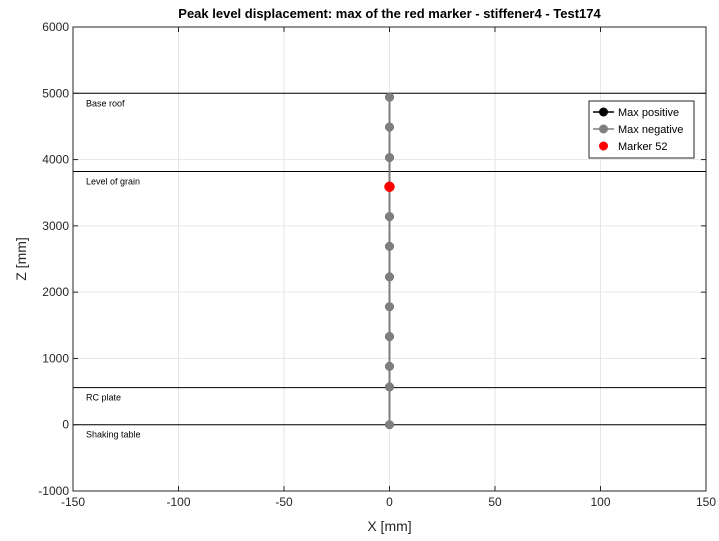  I want to click on legend: Max positive Max negative Marker 52, so click(641, 129).